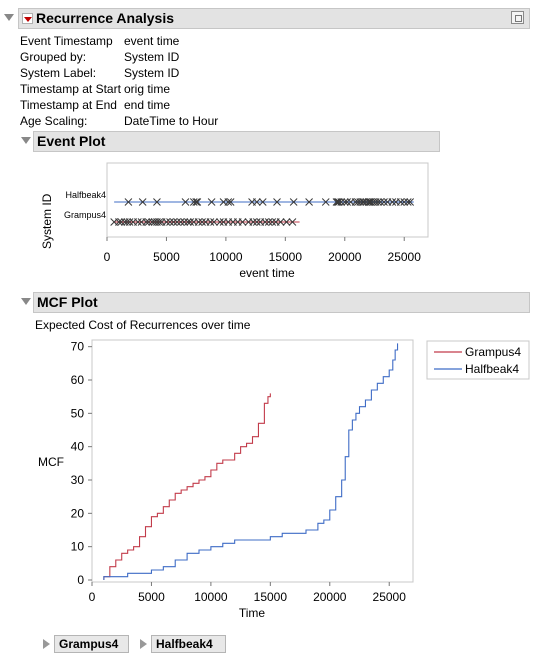 The width and height of the screenshot is (534, 662). Describe the element at coordinates (147, 105) in the screenshot. I see `info-value: end time` at that location.